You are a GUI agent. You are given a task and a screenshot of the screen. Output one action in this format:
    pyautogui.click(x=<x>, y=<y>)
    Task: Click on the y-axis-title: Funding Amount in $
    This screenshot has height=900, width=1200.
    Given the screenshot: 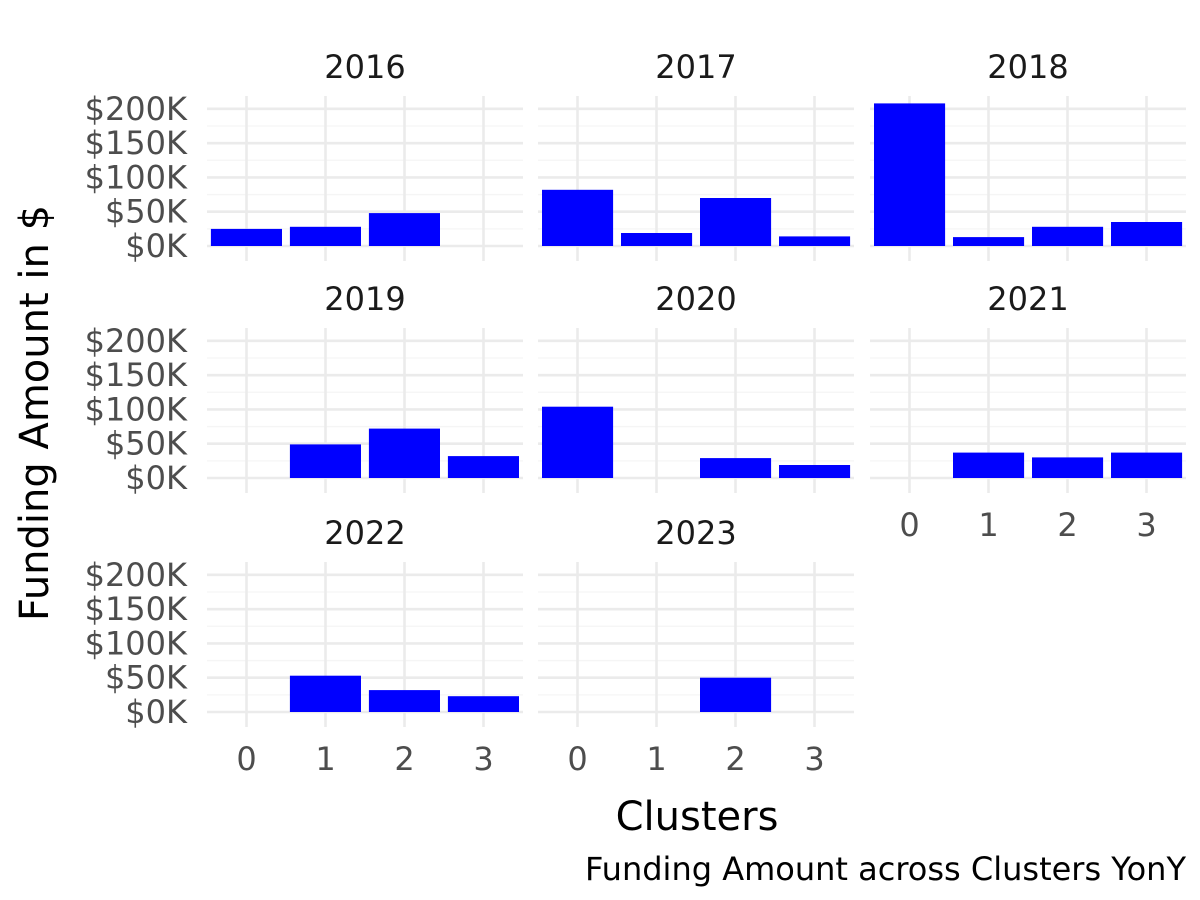 What is the action you would take?
    pyautogui.click(x=35, y=413)
    